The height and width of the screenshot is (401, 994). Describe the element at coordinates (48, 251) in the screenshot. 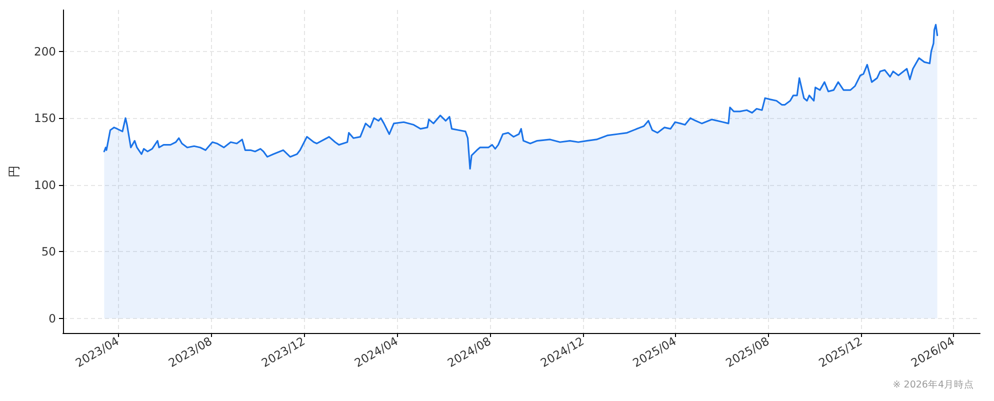

I see `y-tick-label: 50` at that location.